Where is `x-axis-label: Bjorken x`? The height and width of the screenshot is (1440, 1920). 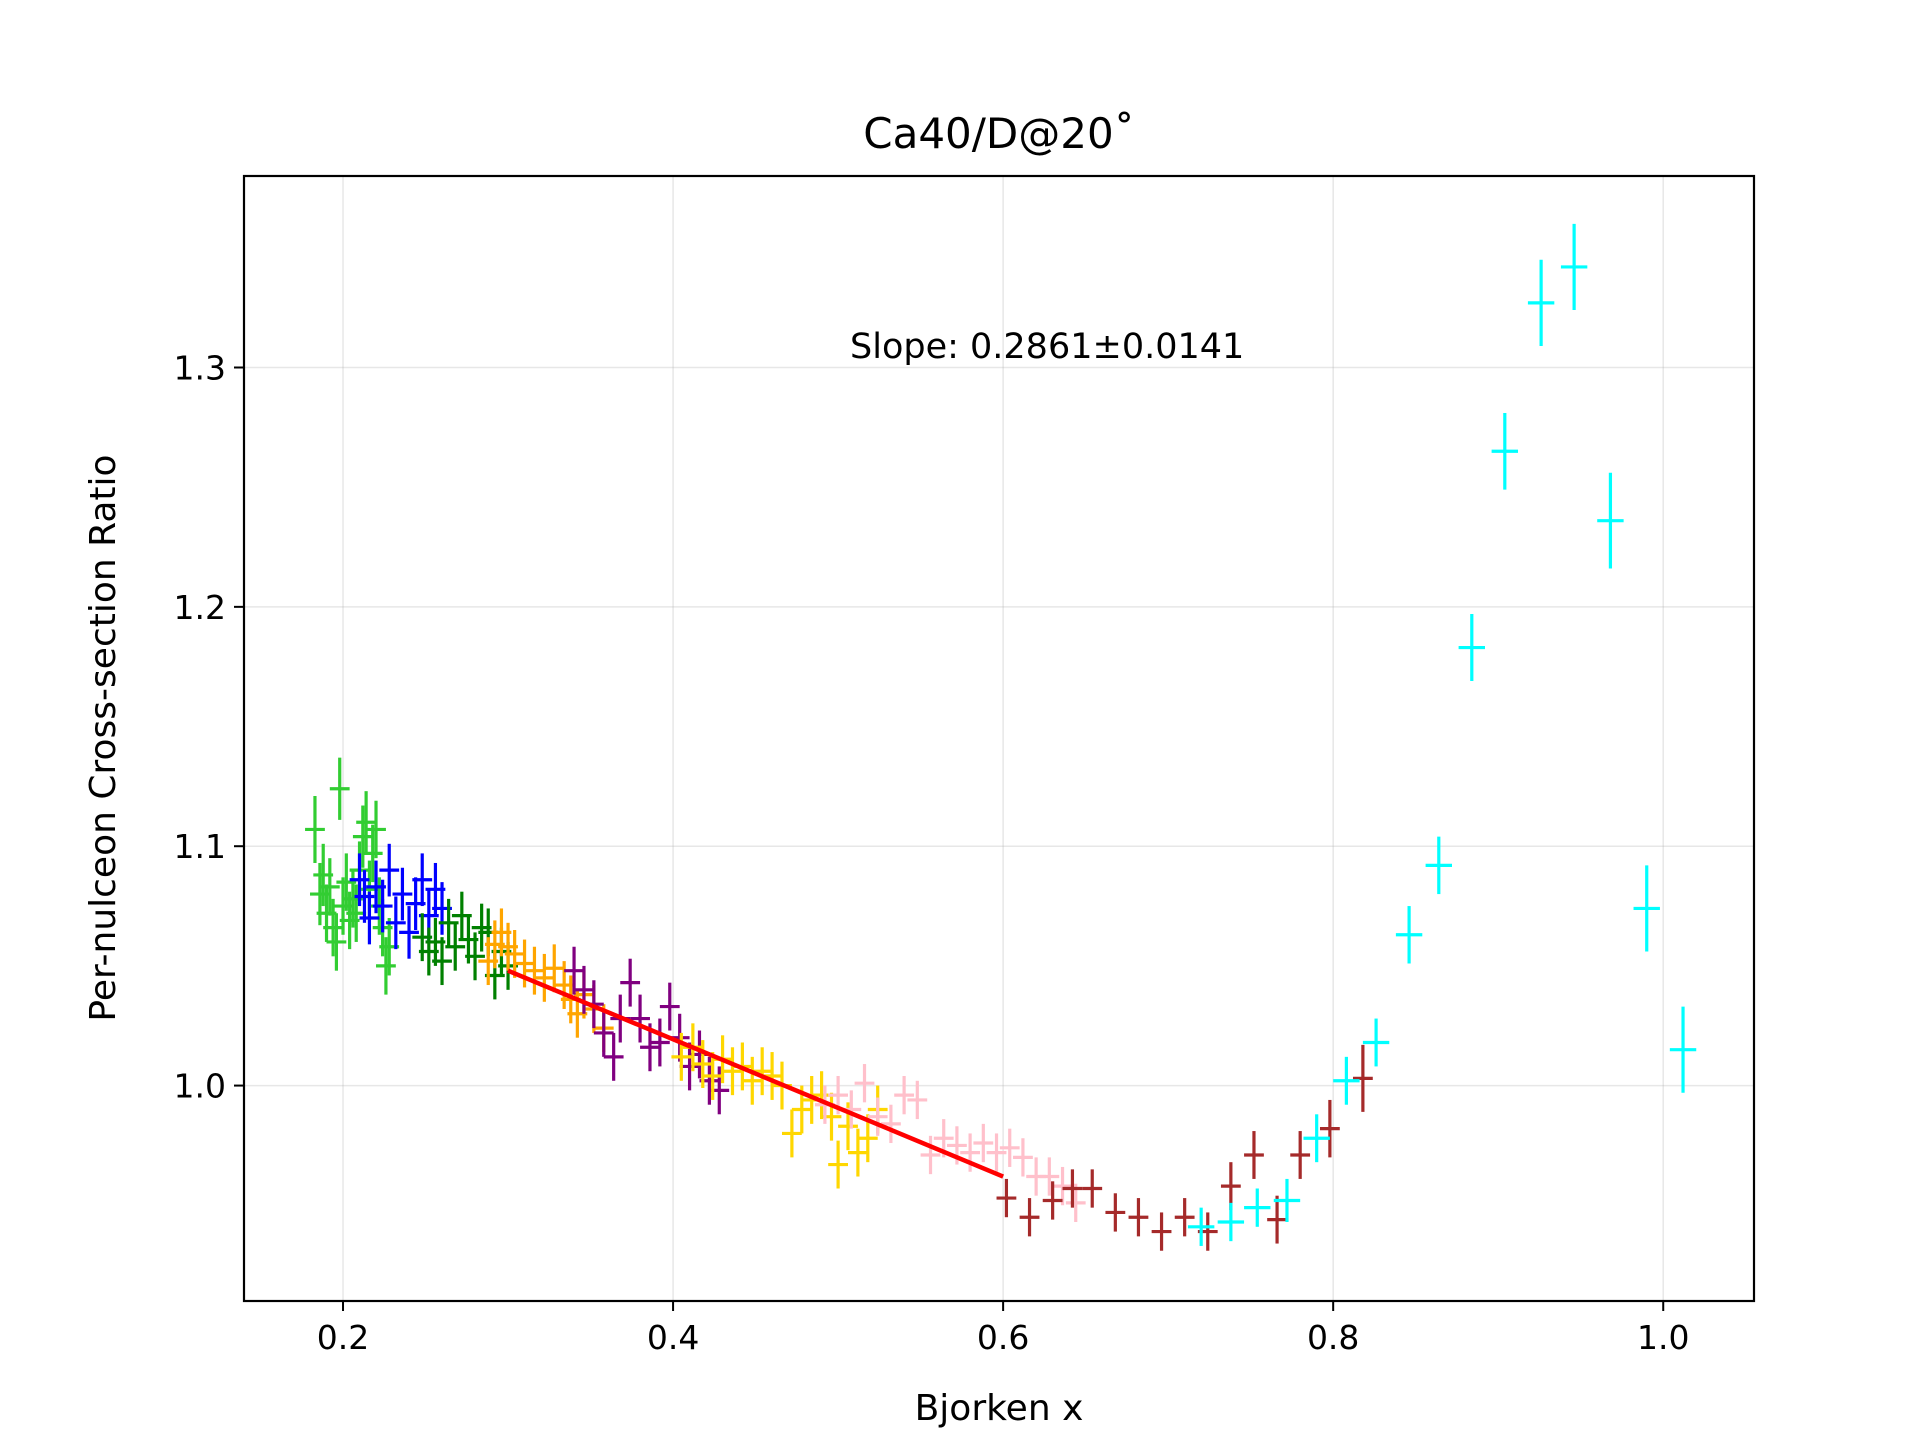 x-axis-label: Bjorken x is located at coordinates (999, 1408).